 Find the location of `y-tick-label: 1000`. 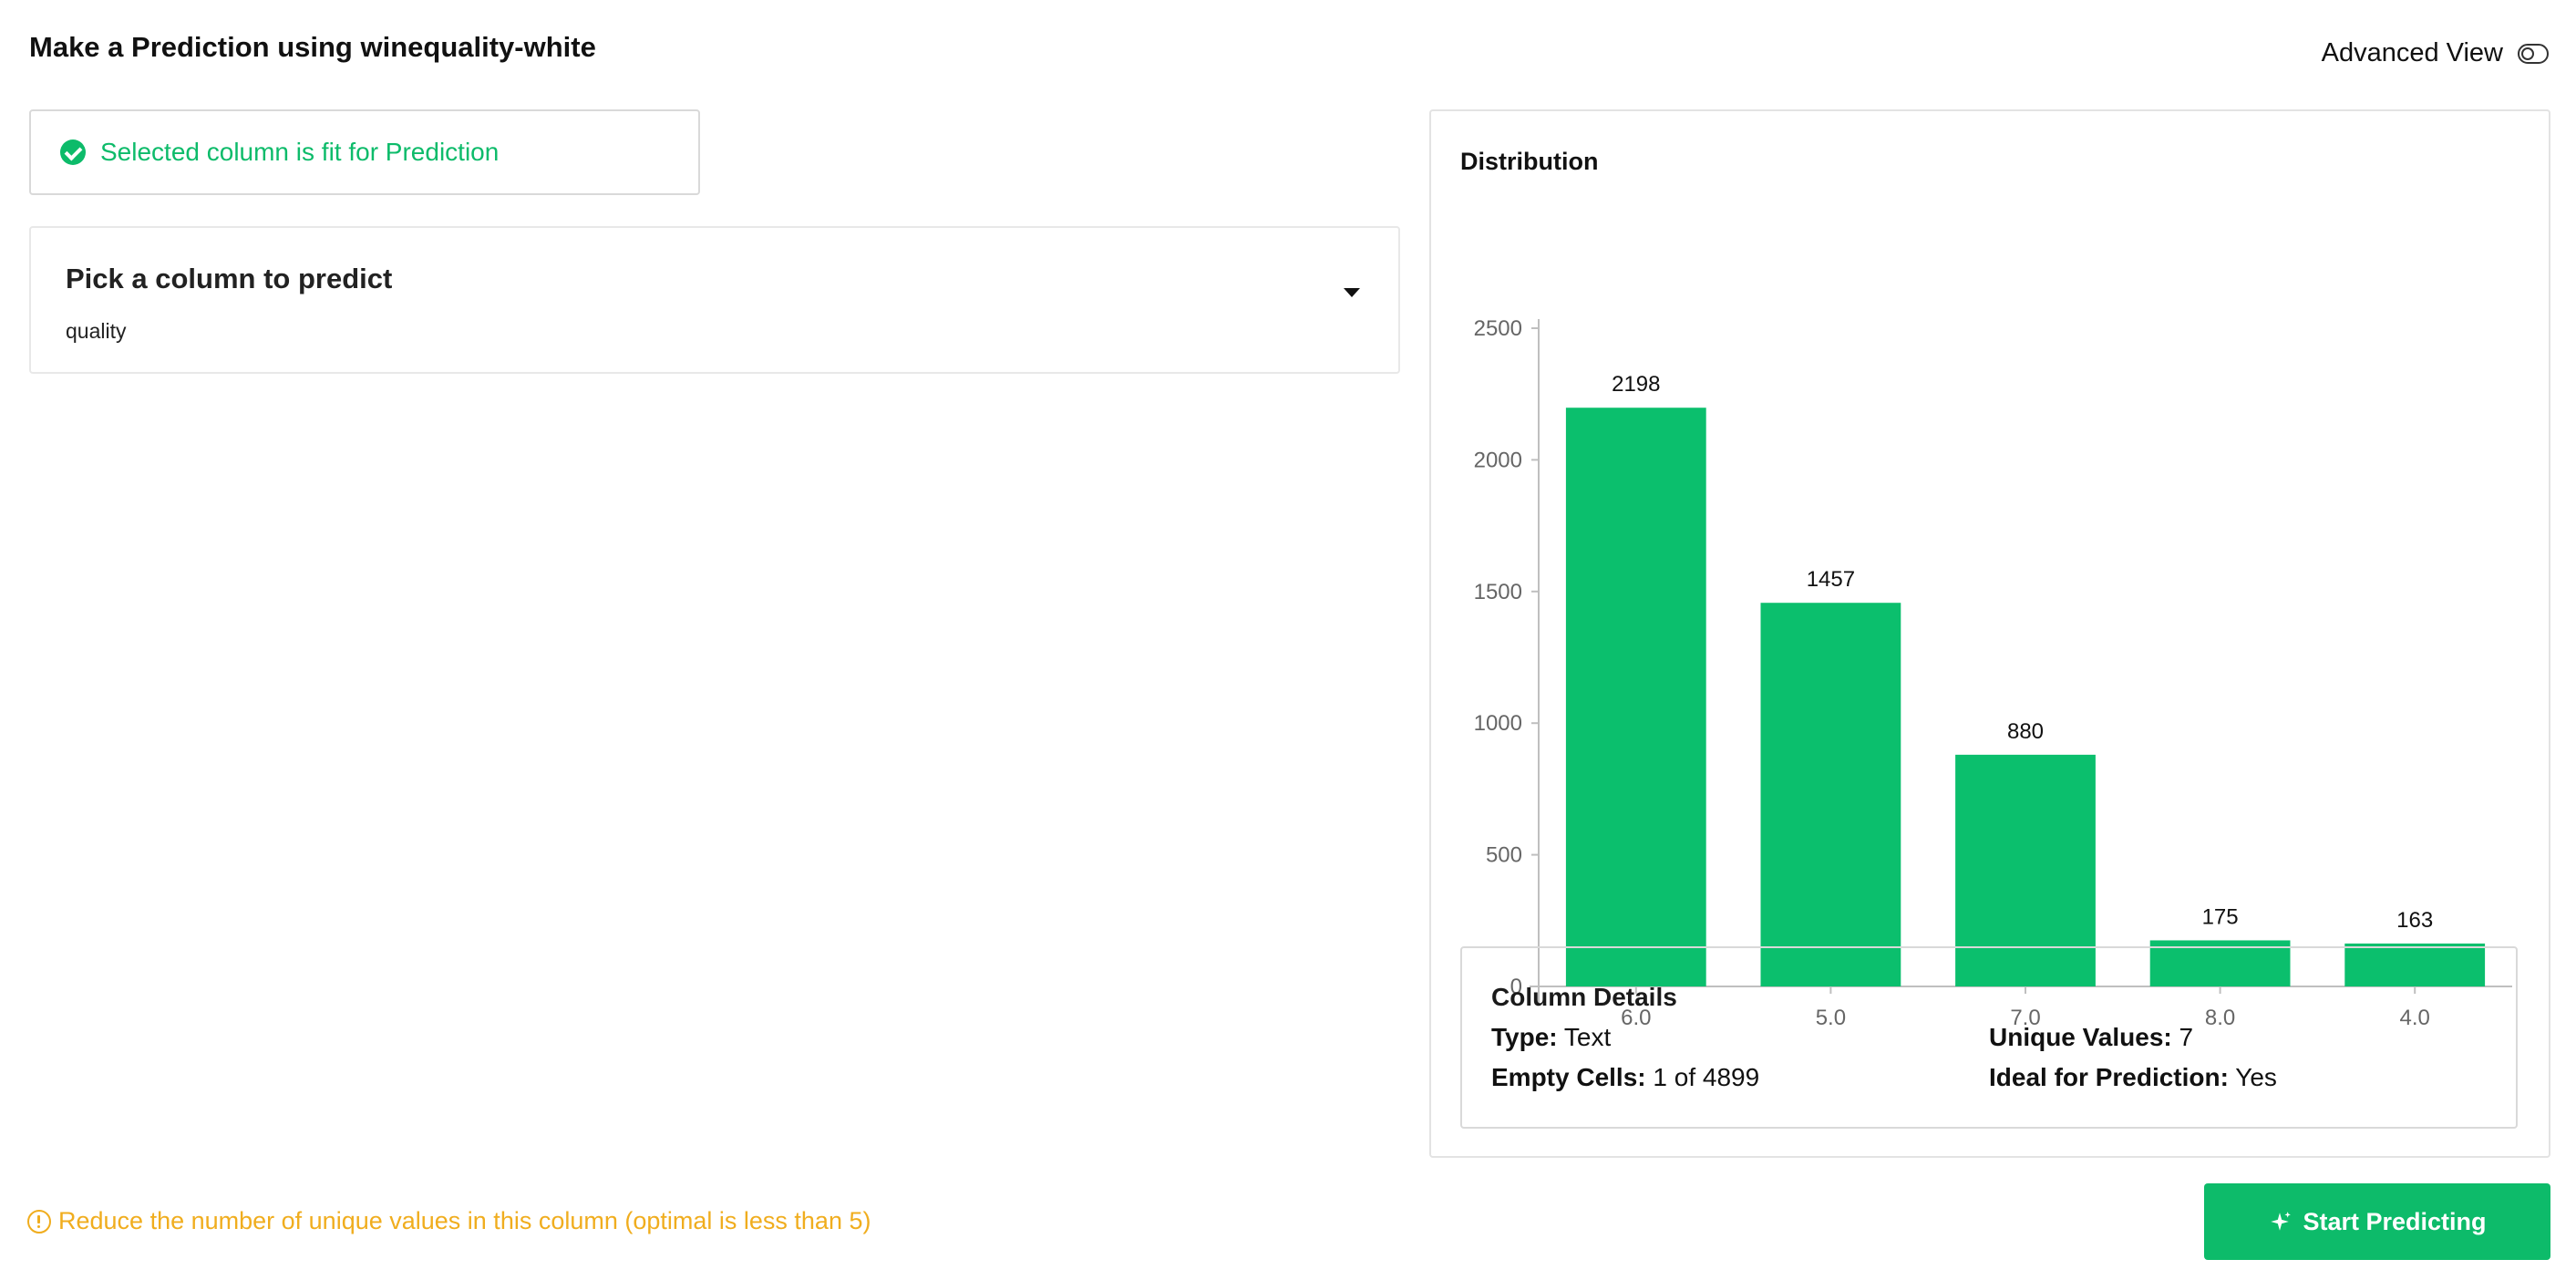

y-tick-label: 1000 is located at coordinates (1498, 724).